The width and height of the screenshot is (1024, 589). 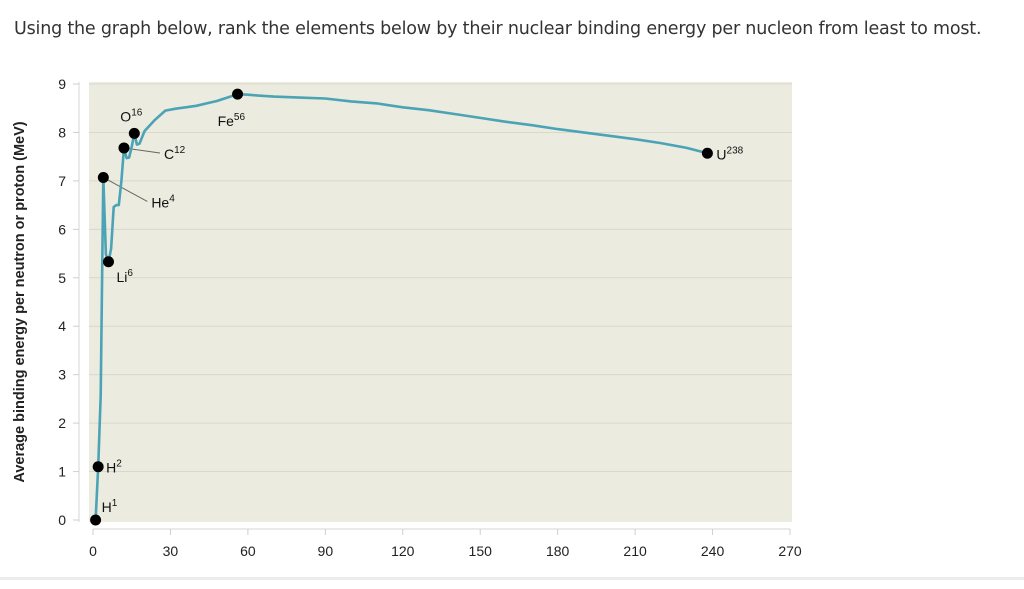 What do you see at coordinates (512, 578) in the screenshot?
I see `bottom-divider` at bounding box center [512, 578].